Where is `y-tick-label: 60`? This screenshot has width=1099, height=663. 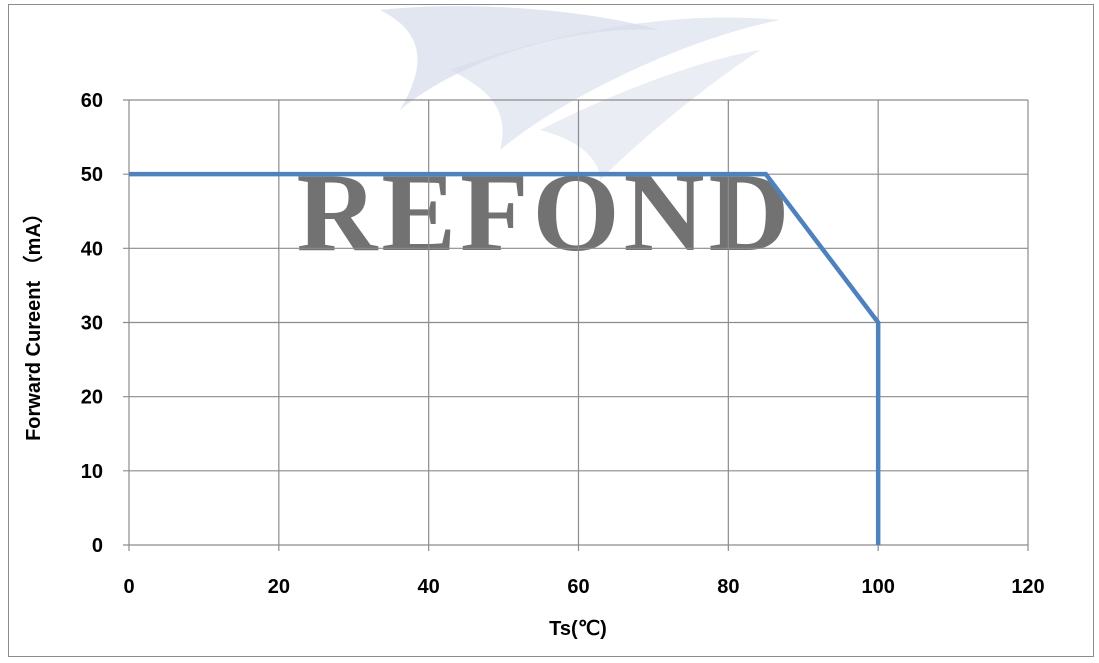
y-tick-label: 60 is located at coordinates (92, 101).